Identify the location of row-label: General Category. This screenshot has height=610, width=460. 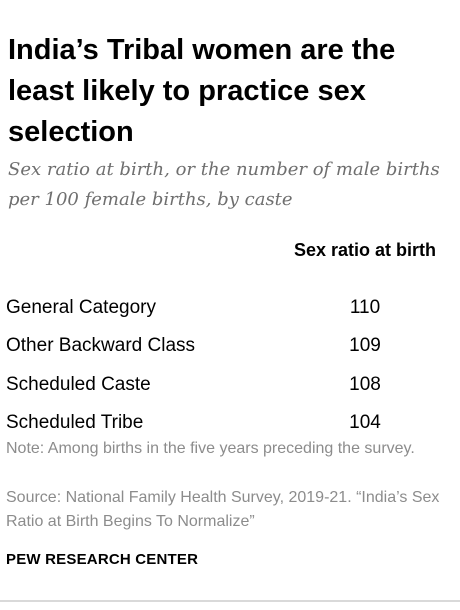
(81, 307).